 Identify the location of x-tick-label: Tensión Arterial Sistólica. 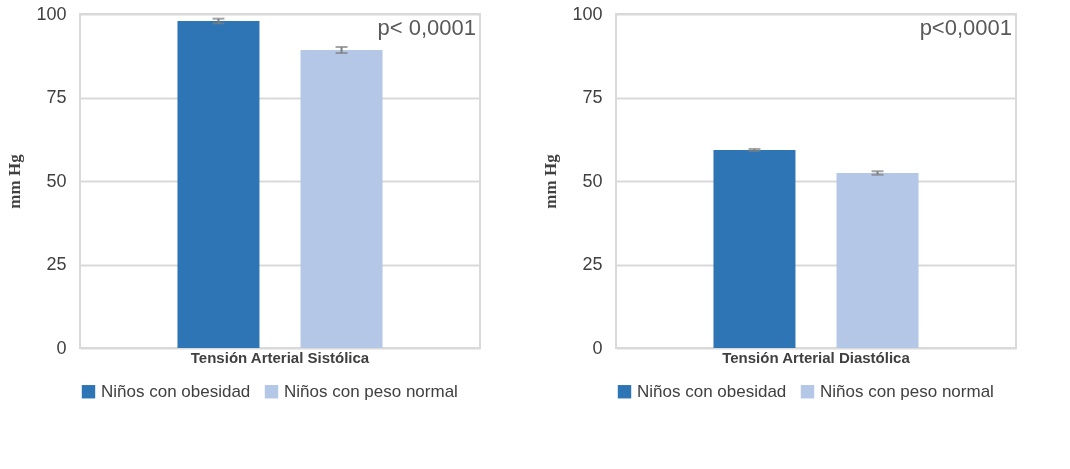
(280, 357).